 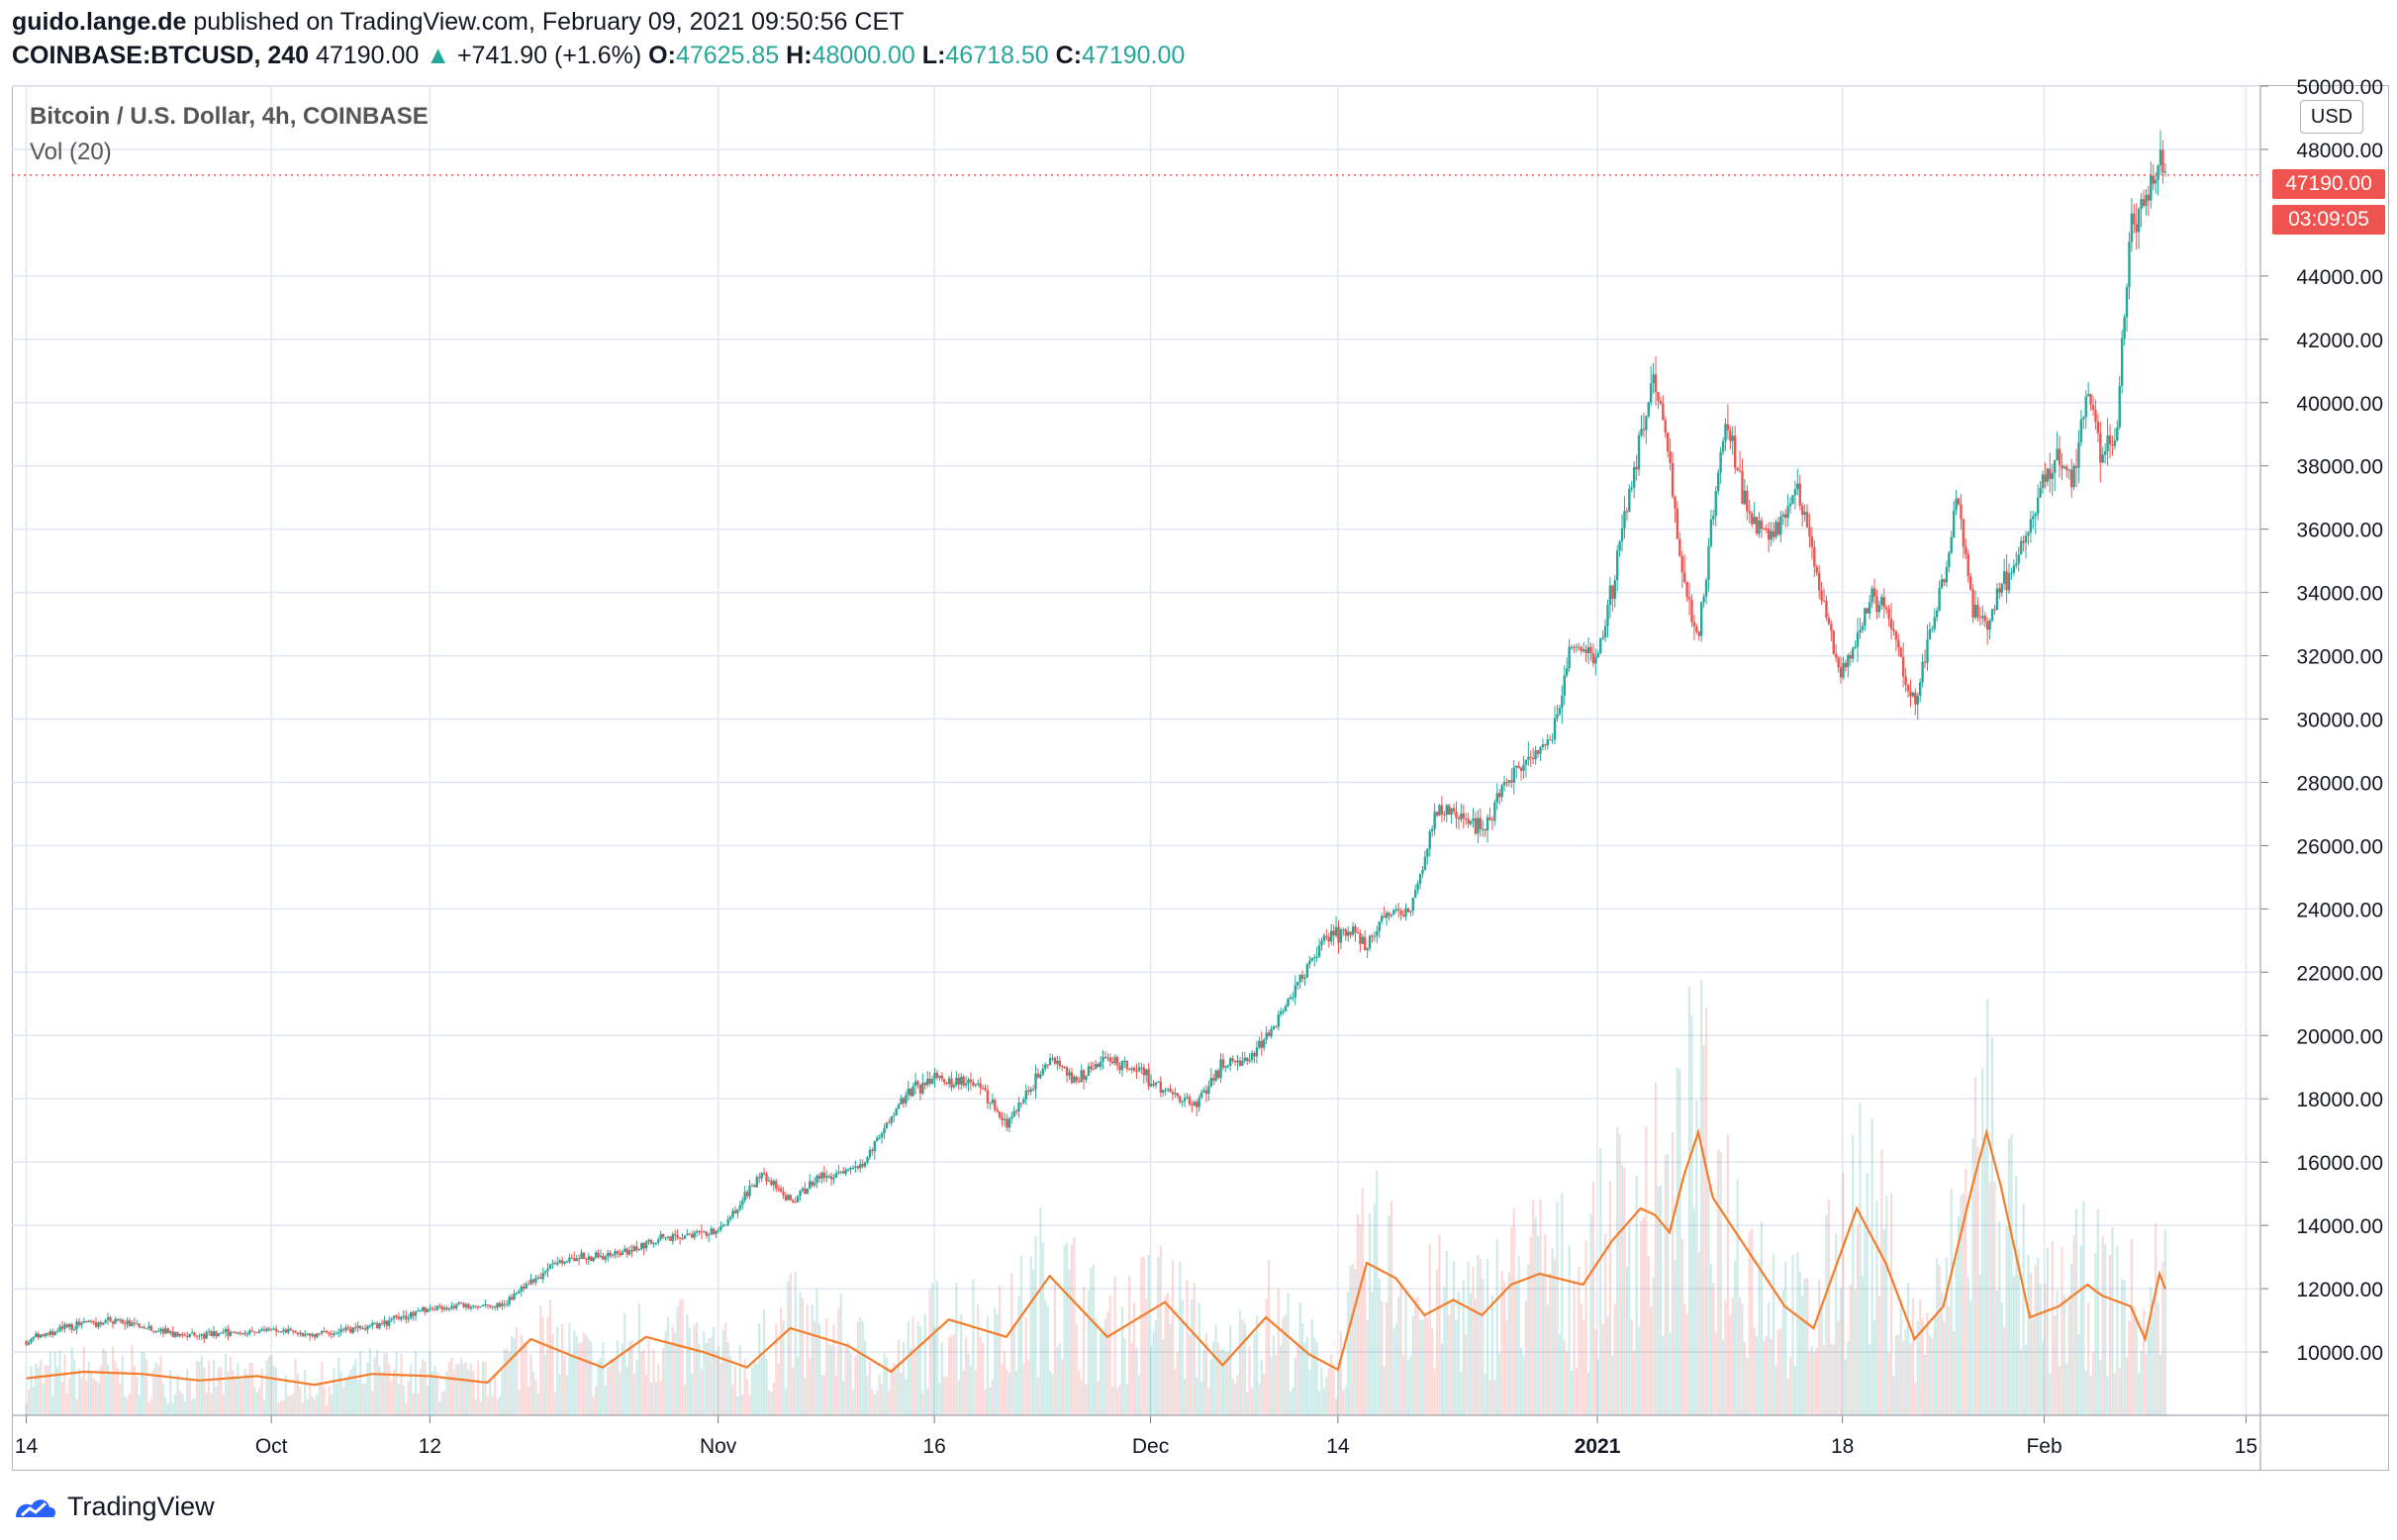 What do you see at coordinates (99, 22) in the screenshot?
I see `author-name: guido.lange.de` at bounding box center [99, 22].